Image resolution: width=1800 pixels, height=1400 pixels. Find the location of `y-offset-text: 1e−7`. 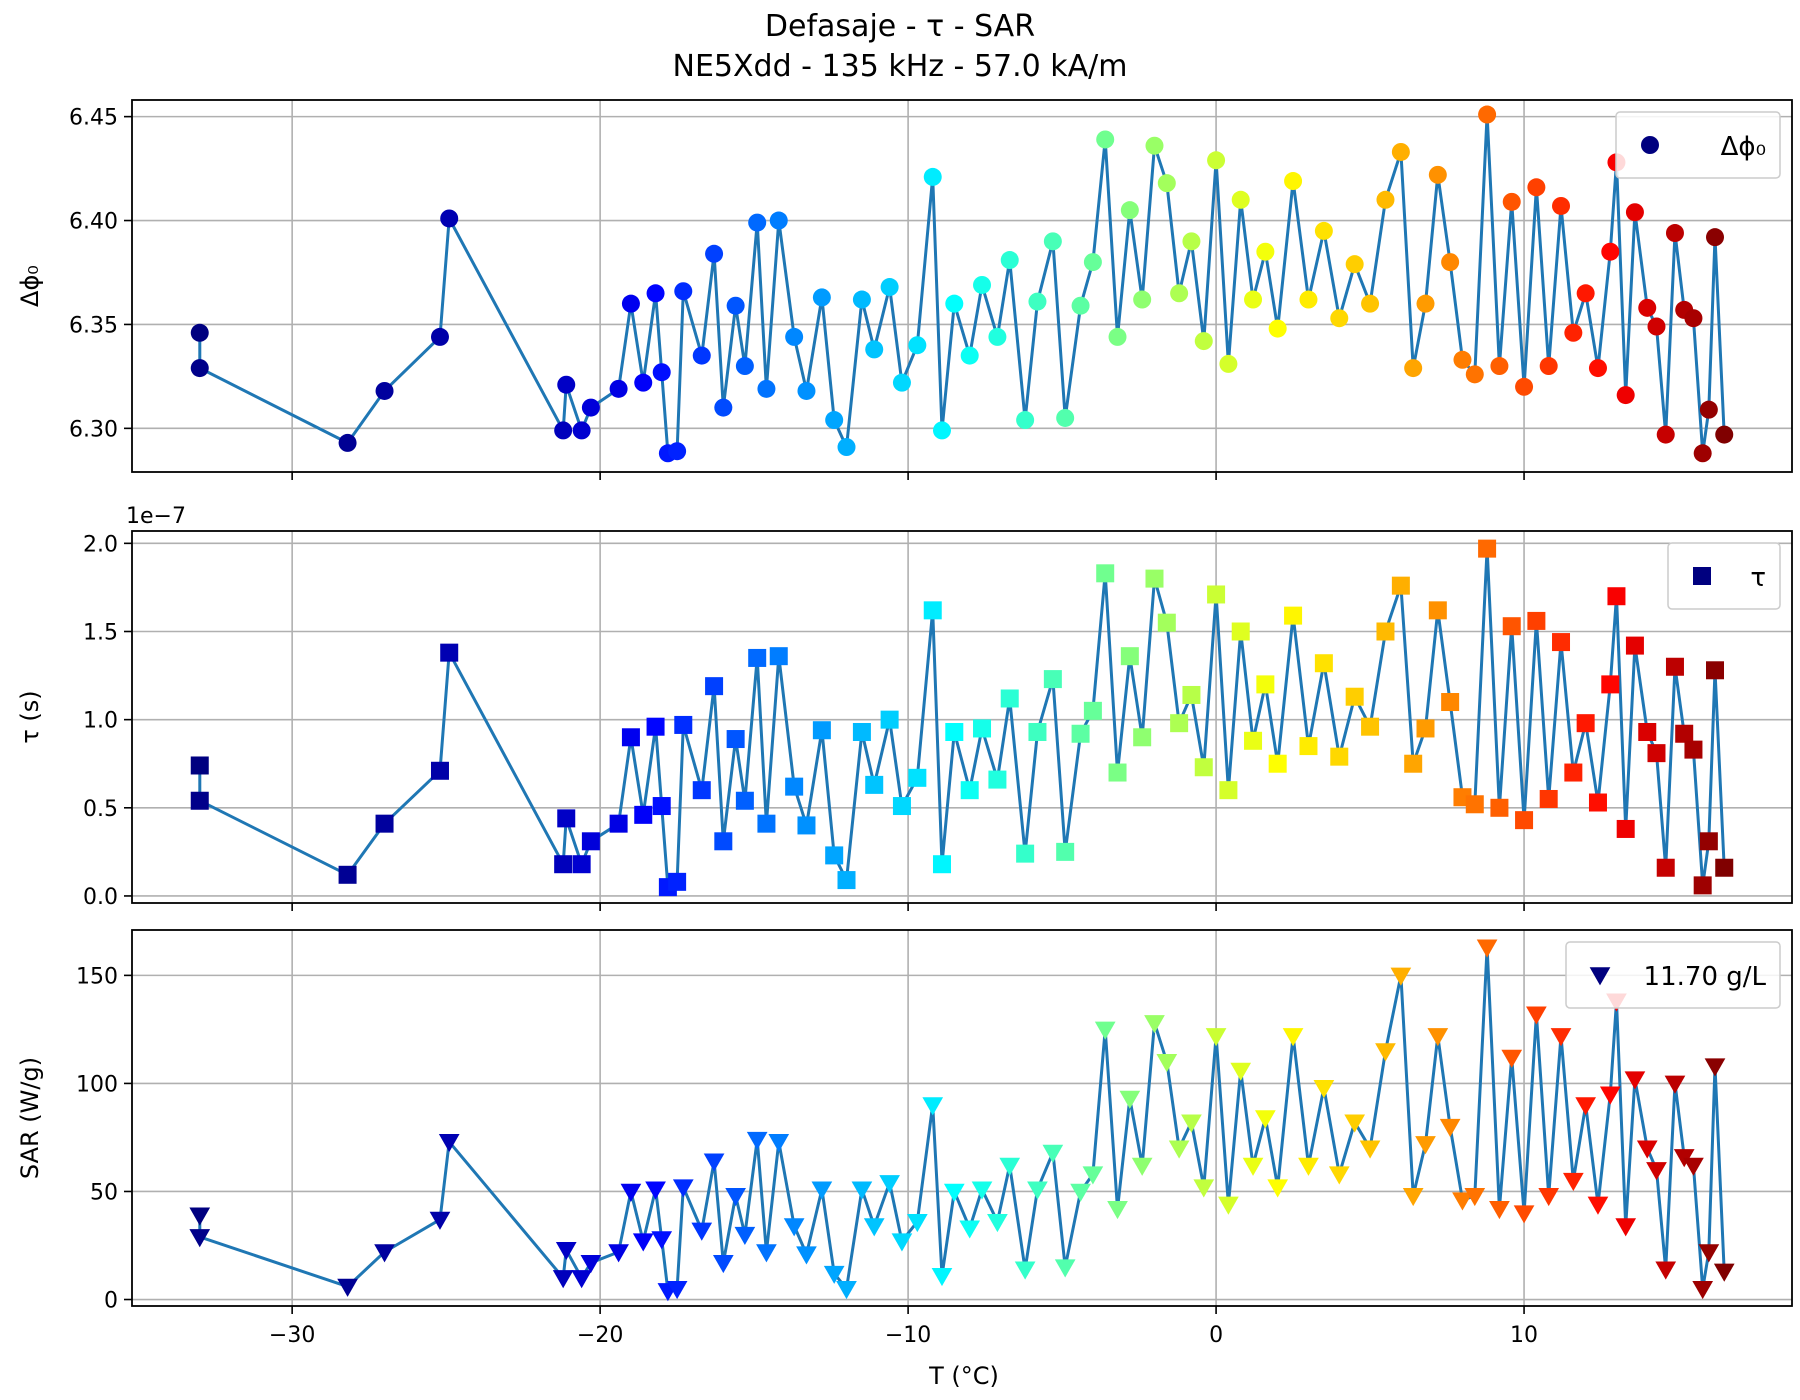

y-offset-text: 1e−7 is located at coordinates (156, 516).